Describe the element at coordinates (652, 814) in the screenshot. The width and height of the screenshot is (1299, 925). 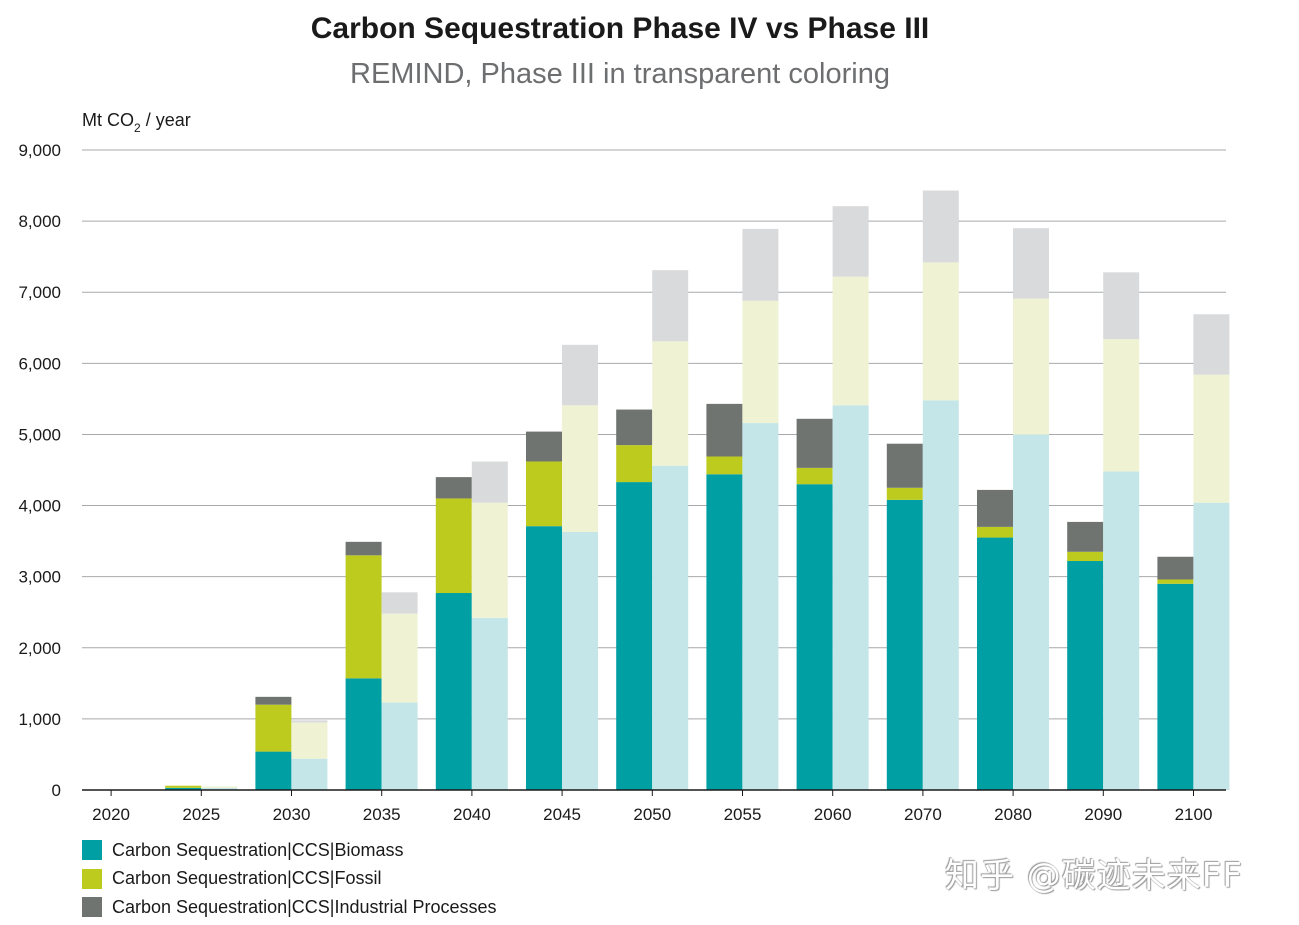
I see `x-tick-label: 2050` at that location.